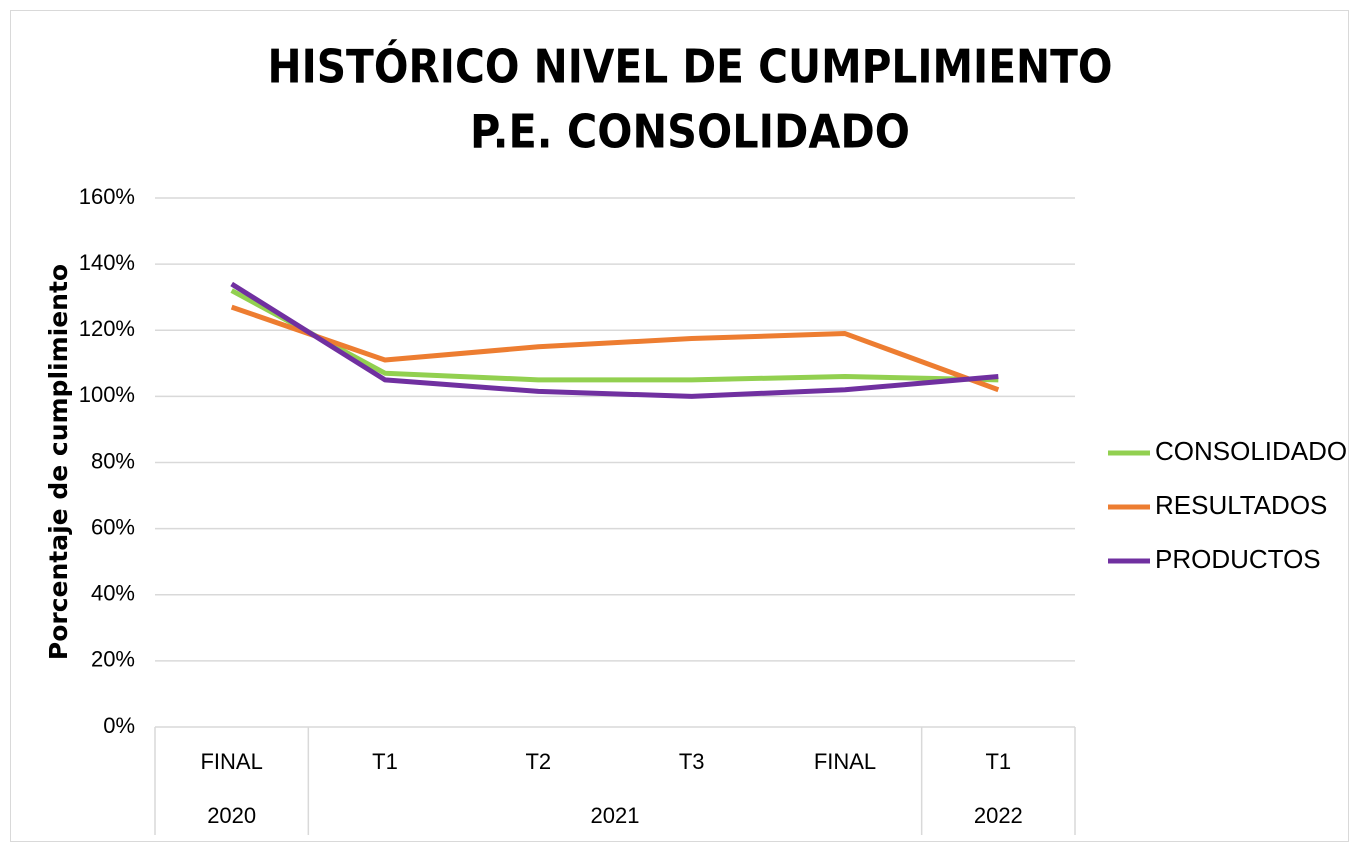  I want to click on y-tick-label: 160%, so click(107, 196).